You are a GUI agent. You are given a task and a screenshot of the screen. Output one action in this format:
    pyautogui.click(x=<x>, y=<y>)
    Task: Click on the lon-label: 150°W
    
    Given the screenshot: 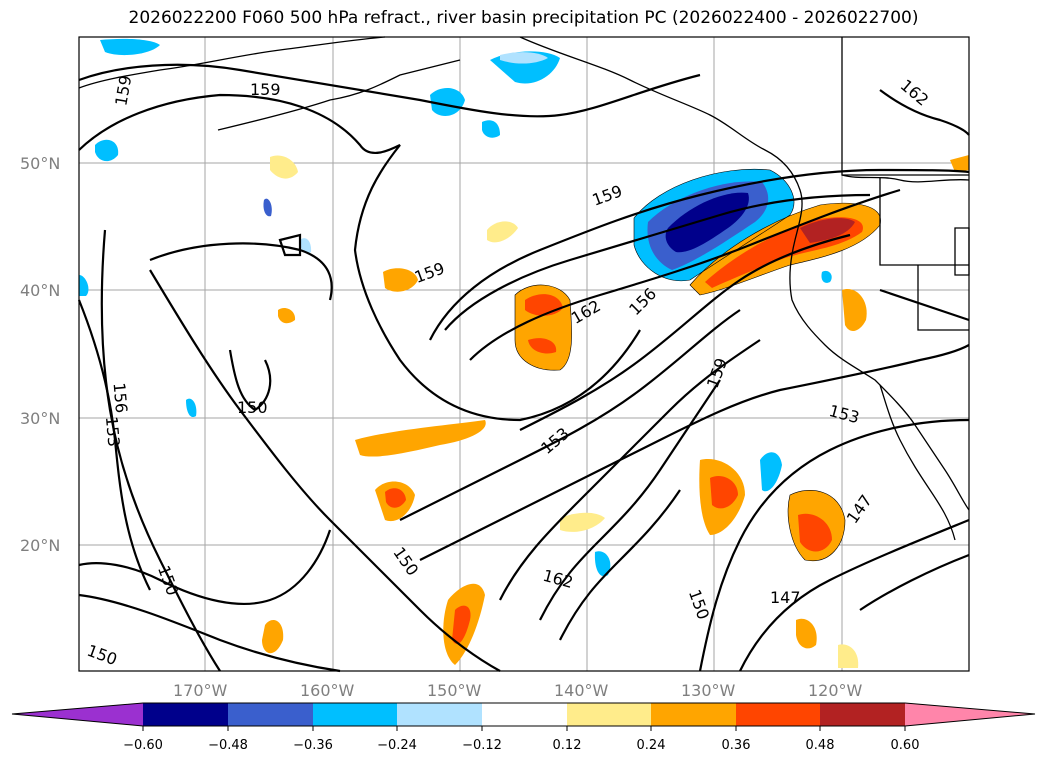 What is the action you would take?
    pyautogui.click(x=454, y=690)
    